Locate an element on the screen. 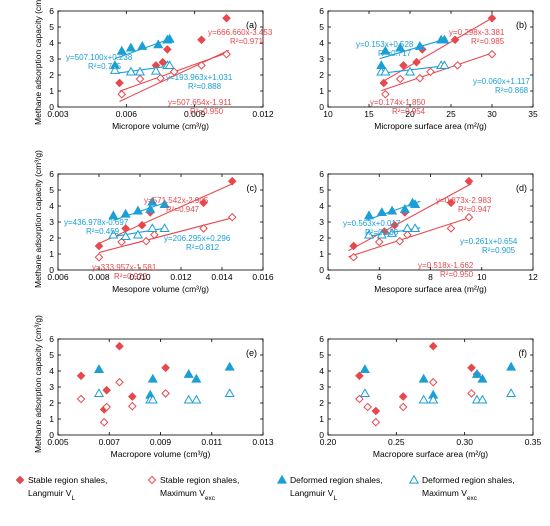 Image resolution: width=550 pixels, height=526 pixels. fit-equation: y=666.660x-3.453 is located at coordinates (240, 32).